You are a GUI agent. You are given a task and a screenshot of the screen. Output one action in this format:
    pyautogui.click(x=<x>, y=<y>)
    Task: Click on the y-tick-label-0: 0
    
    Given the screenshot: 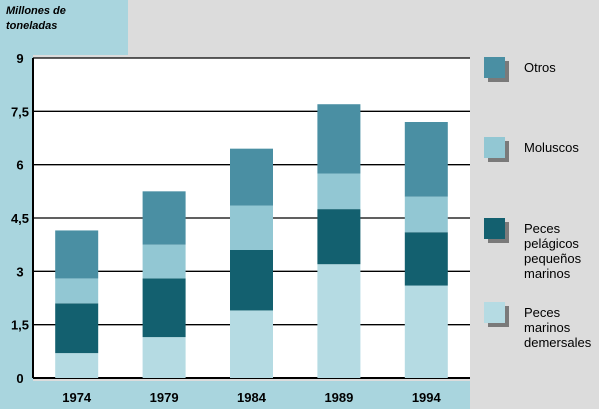 What is the action you would take?
    pyautogui.click(x=19, y=378)
    